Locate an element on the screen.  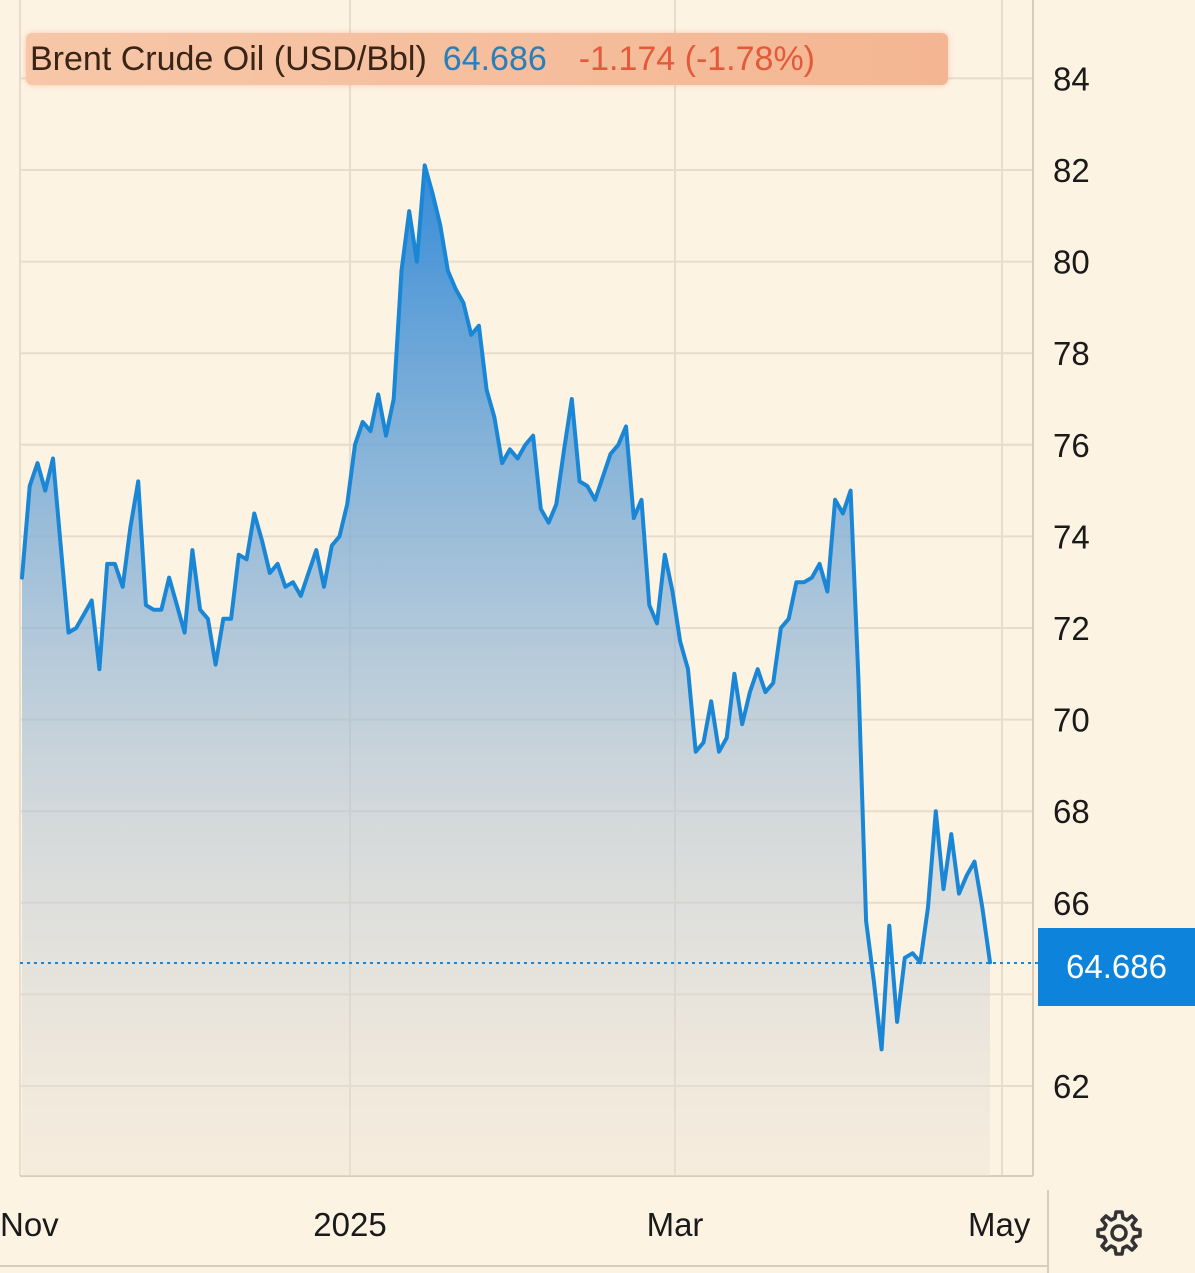
settings-button is located at coordinates (1119, 1233).